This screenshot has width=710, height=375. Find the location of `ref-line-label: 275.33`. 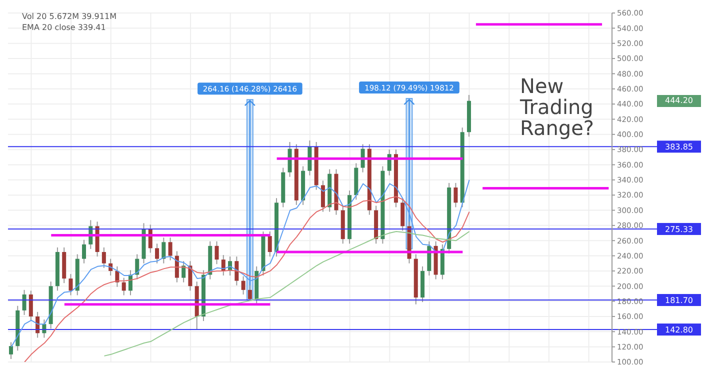

ref-line-label: 275.33 is located at coordinates (679, 229).